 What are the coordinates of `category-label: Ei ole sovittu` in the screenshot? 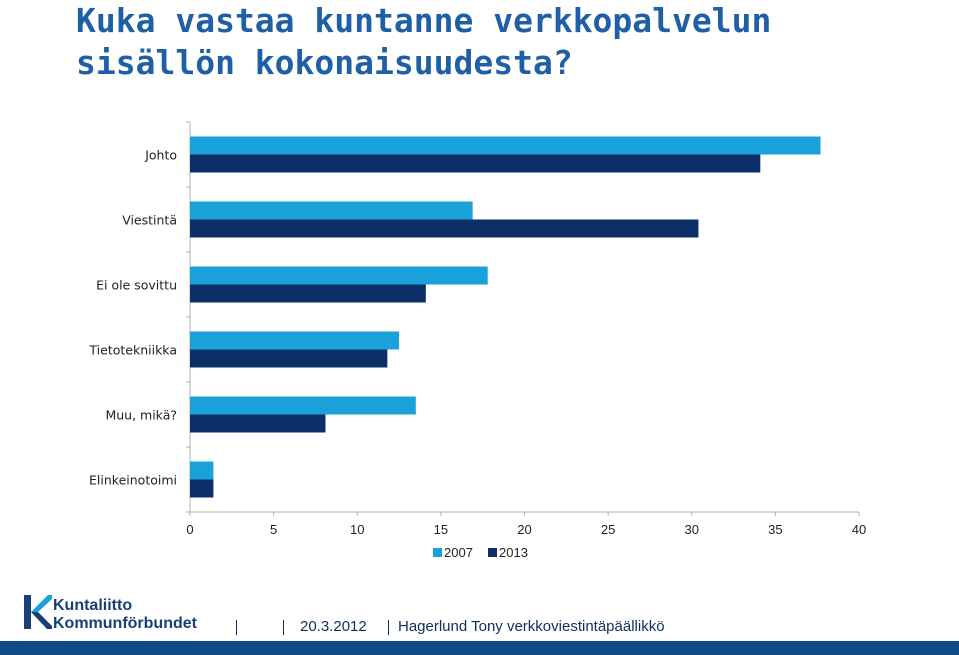 It's located at (136, 285).